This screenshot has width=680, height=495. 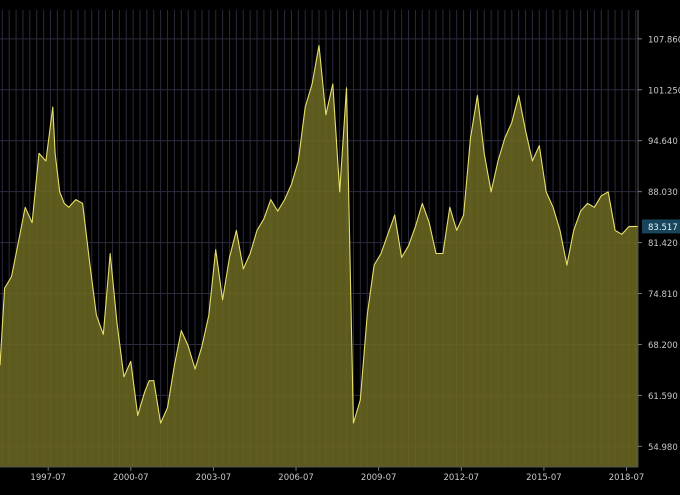 I want to click on x-tick-label: 2003-07, so click(x=214, y=478).